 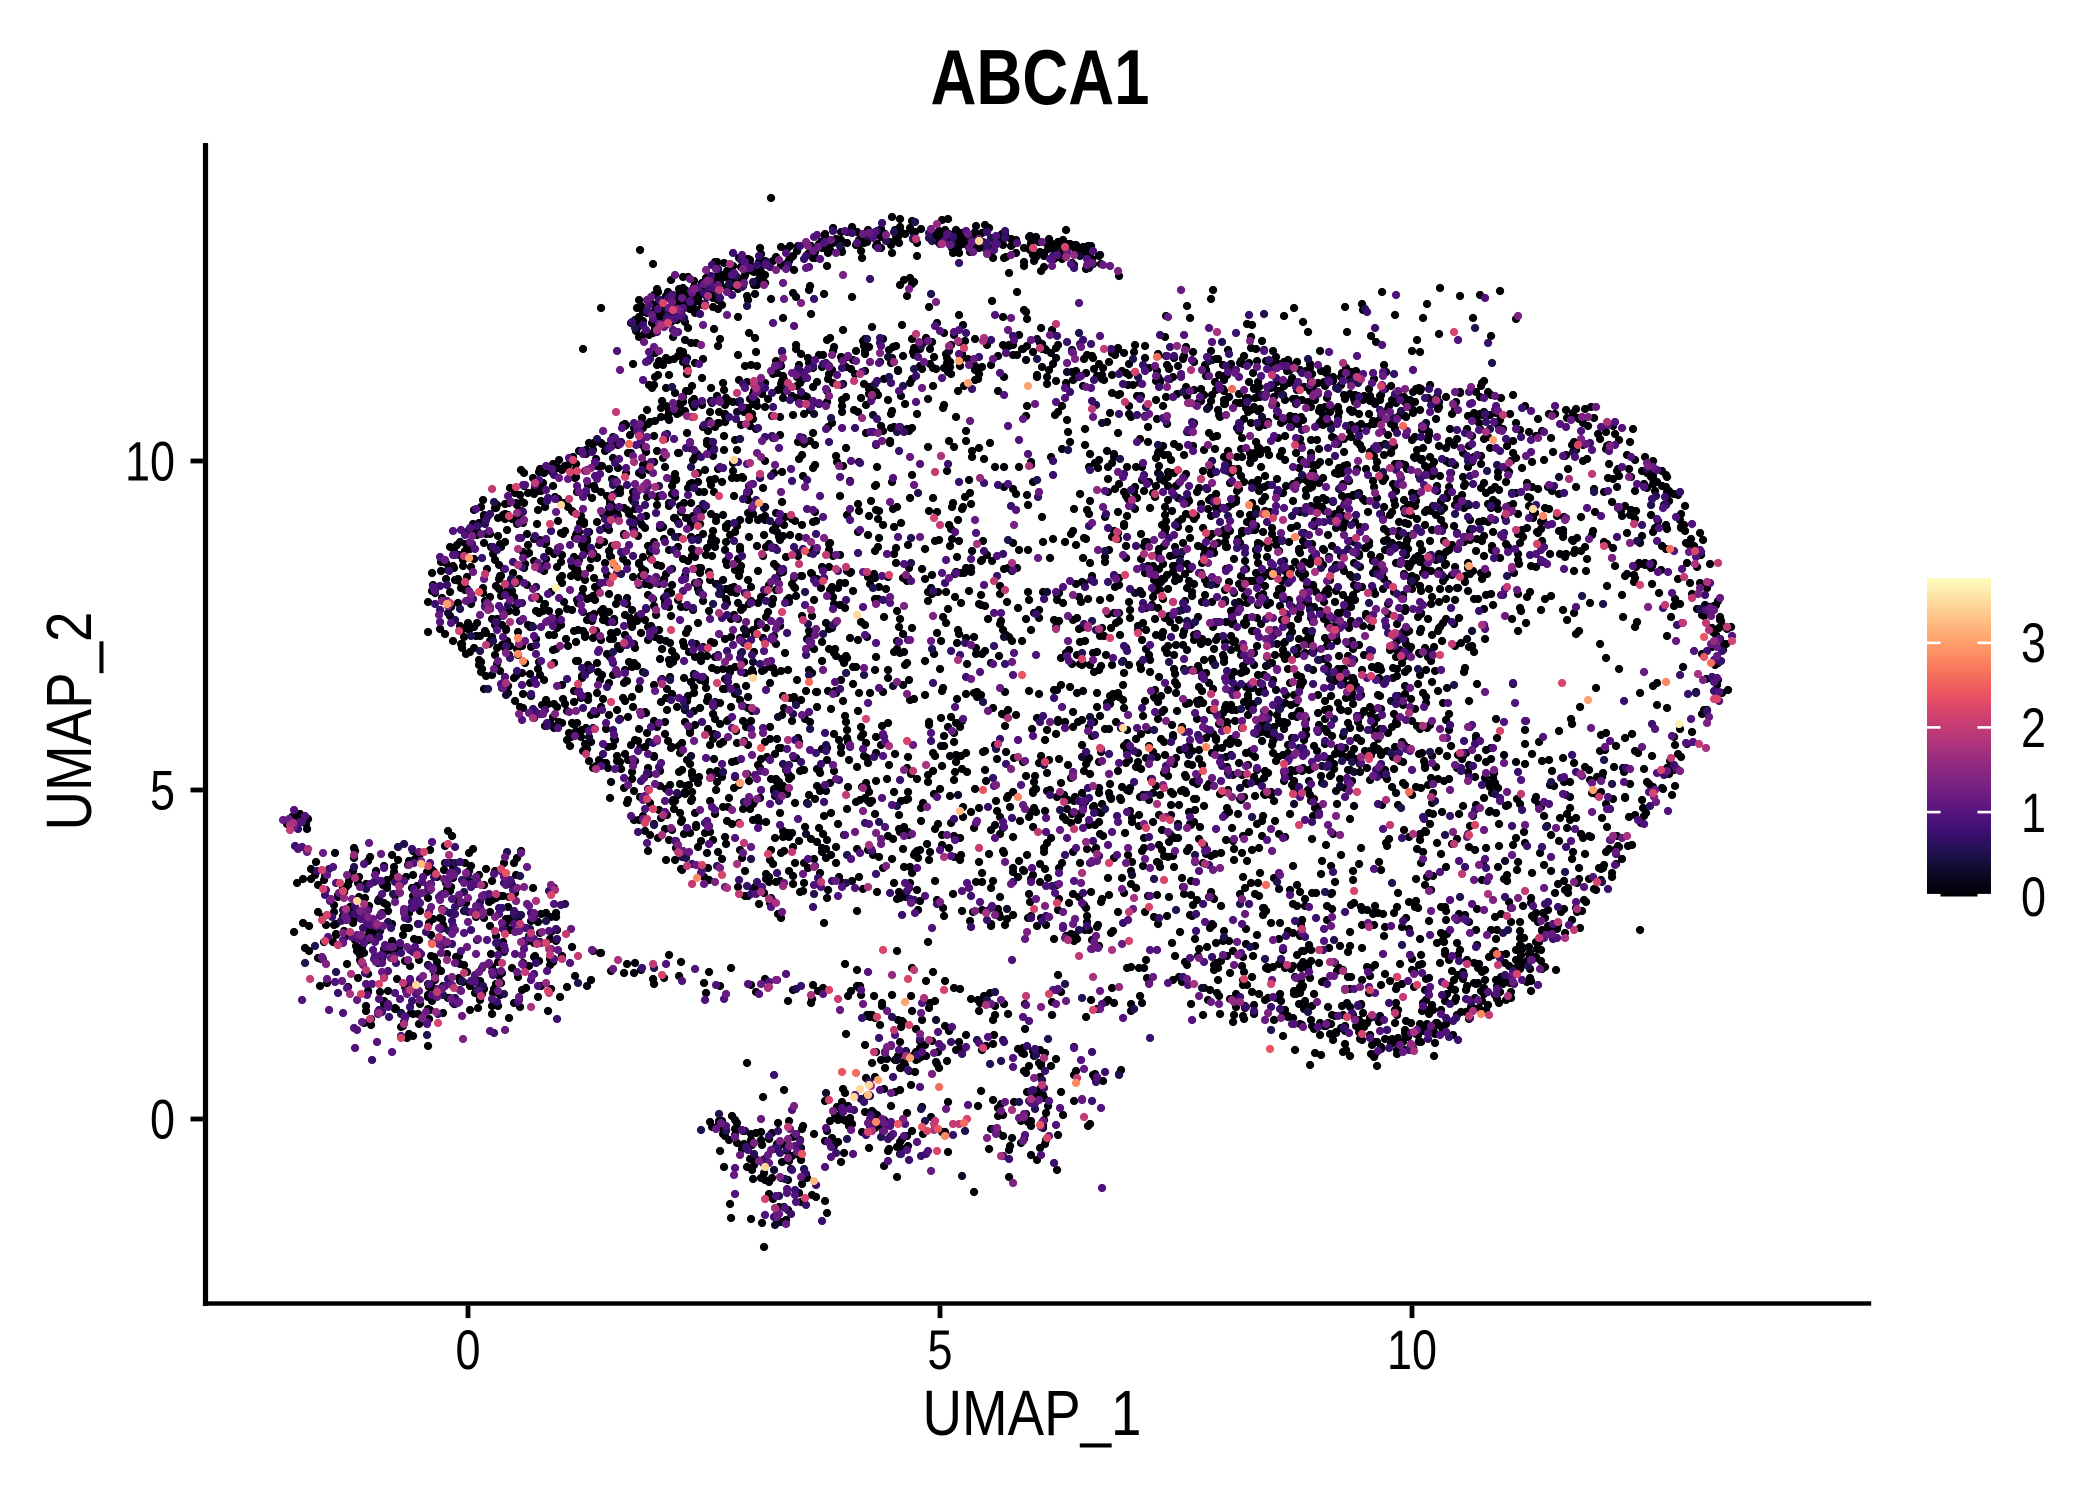 What do you see at coordinates (2033, 727) in the screenshot?
I see `svg-text: 2` at bounding box center [2033, 727].